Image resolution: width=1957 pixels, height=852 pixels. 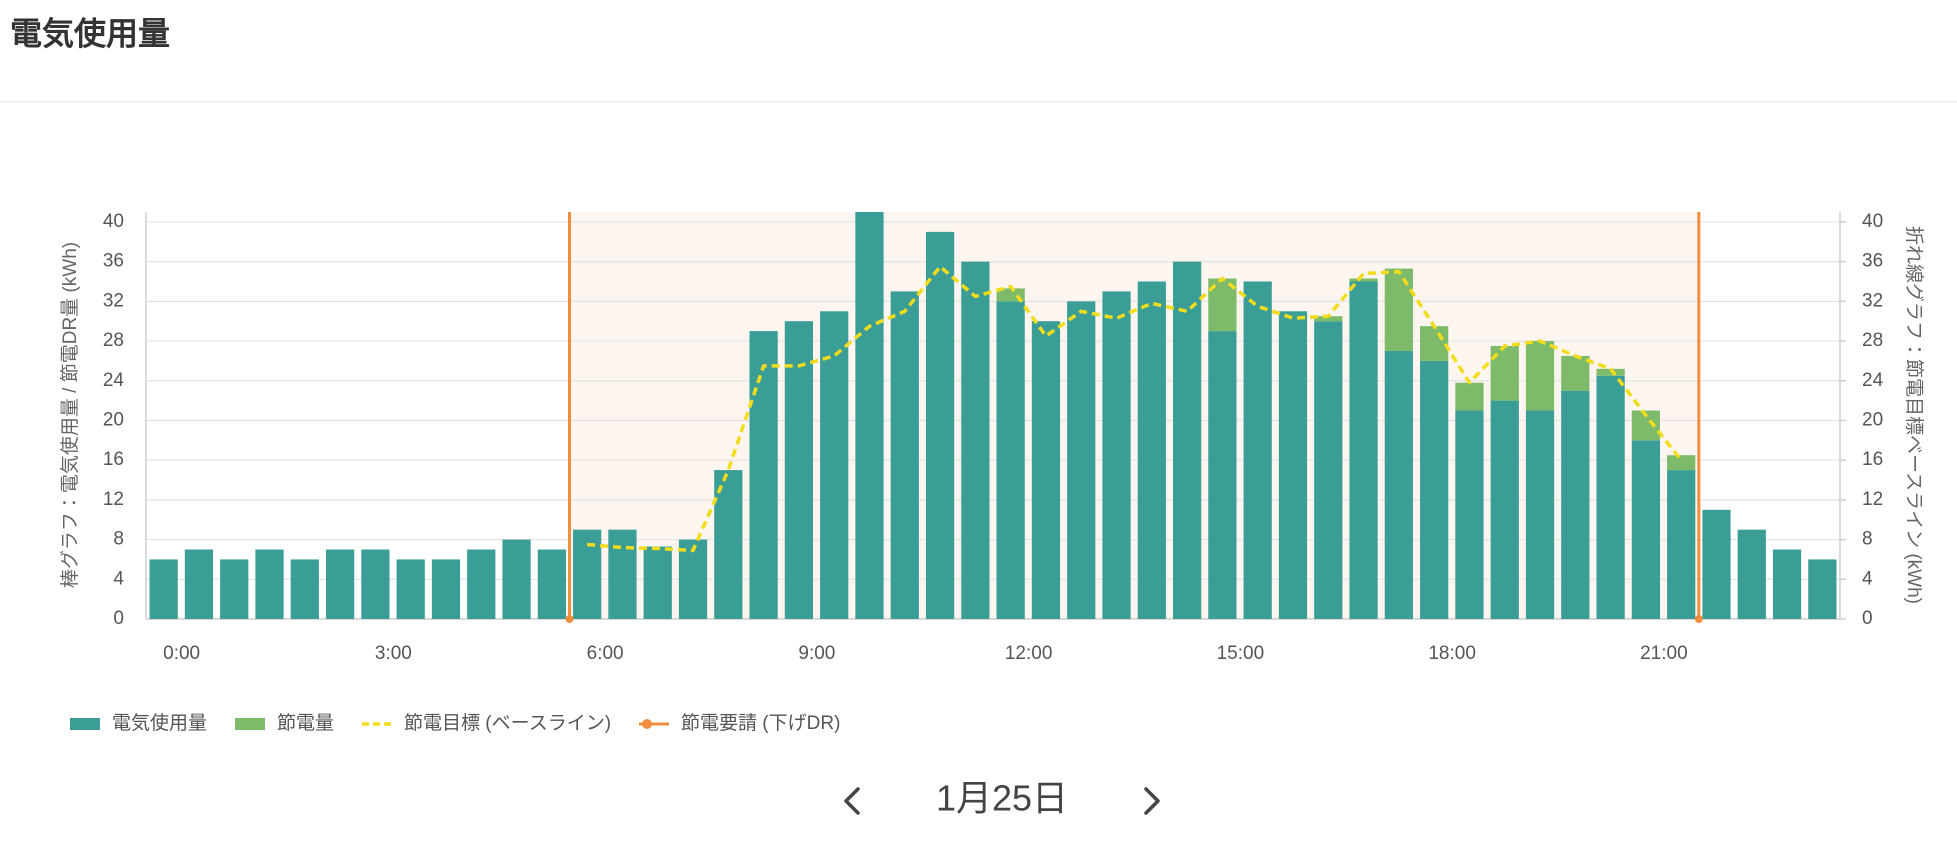 I want to click on y2-tick-label: 8, so click(x=1867, y=539).